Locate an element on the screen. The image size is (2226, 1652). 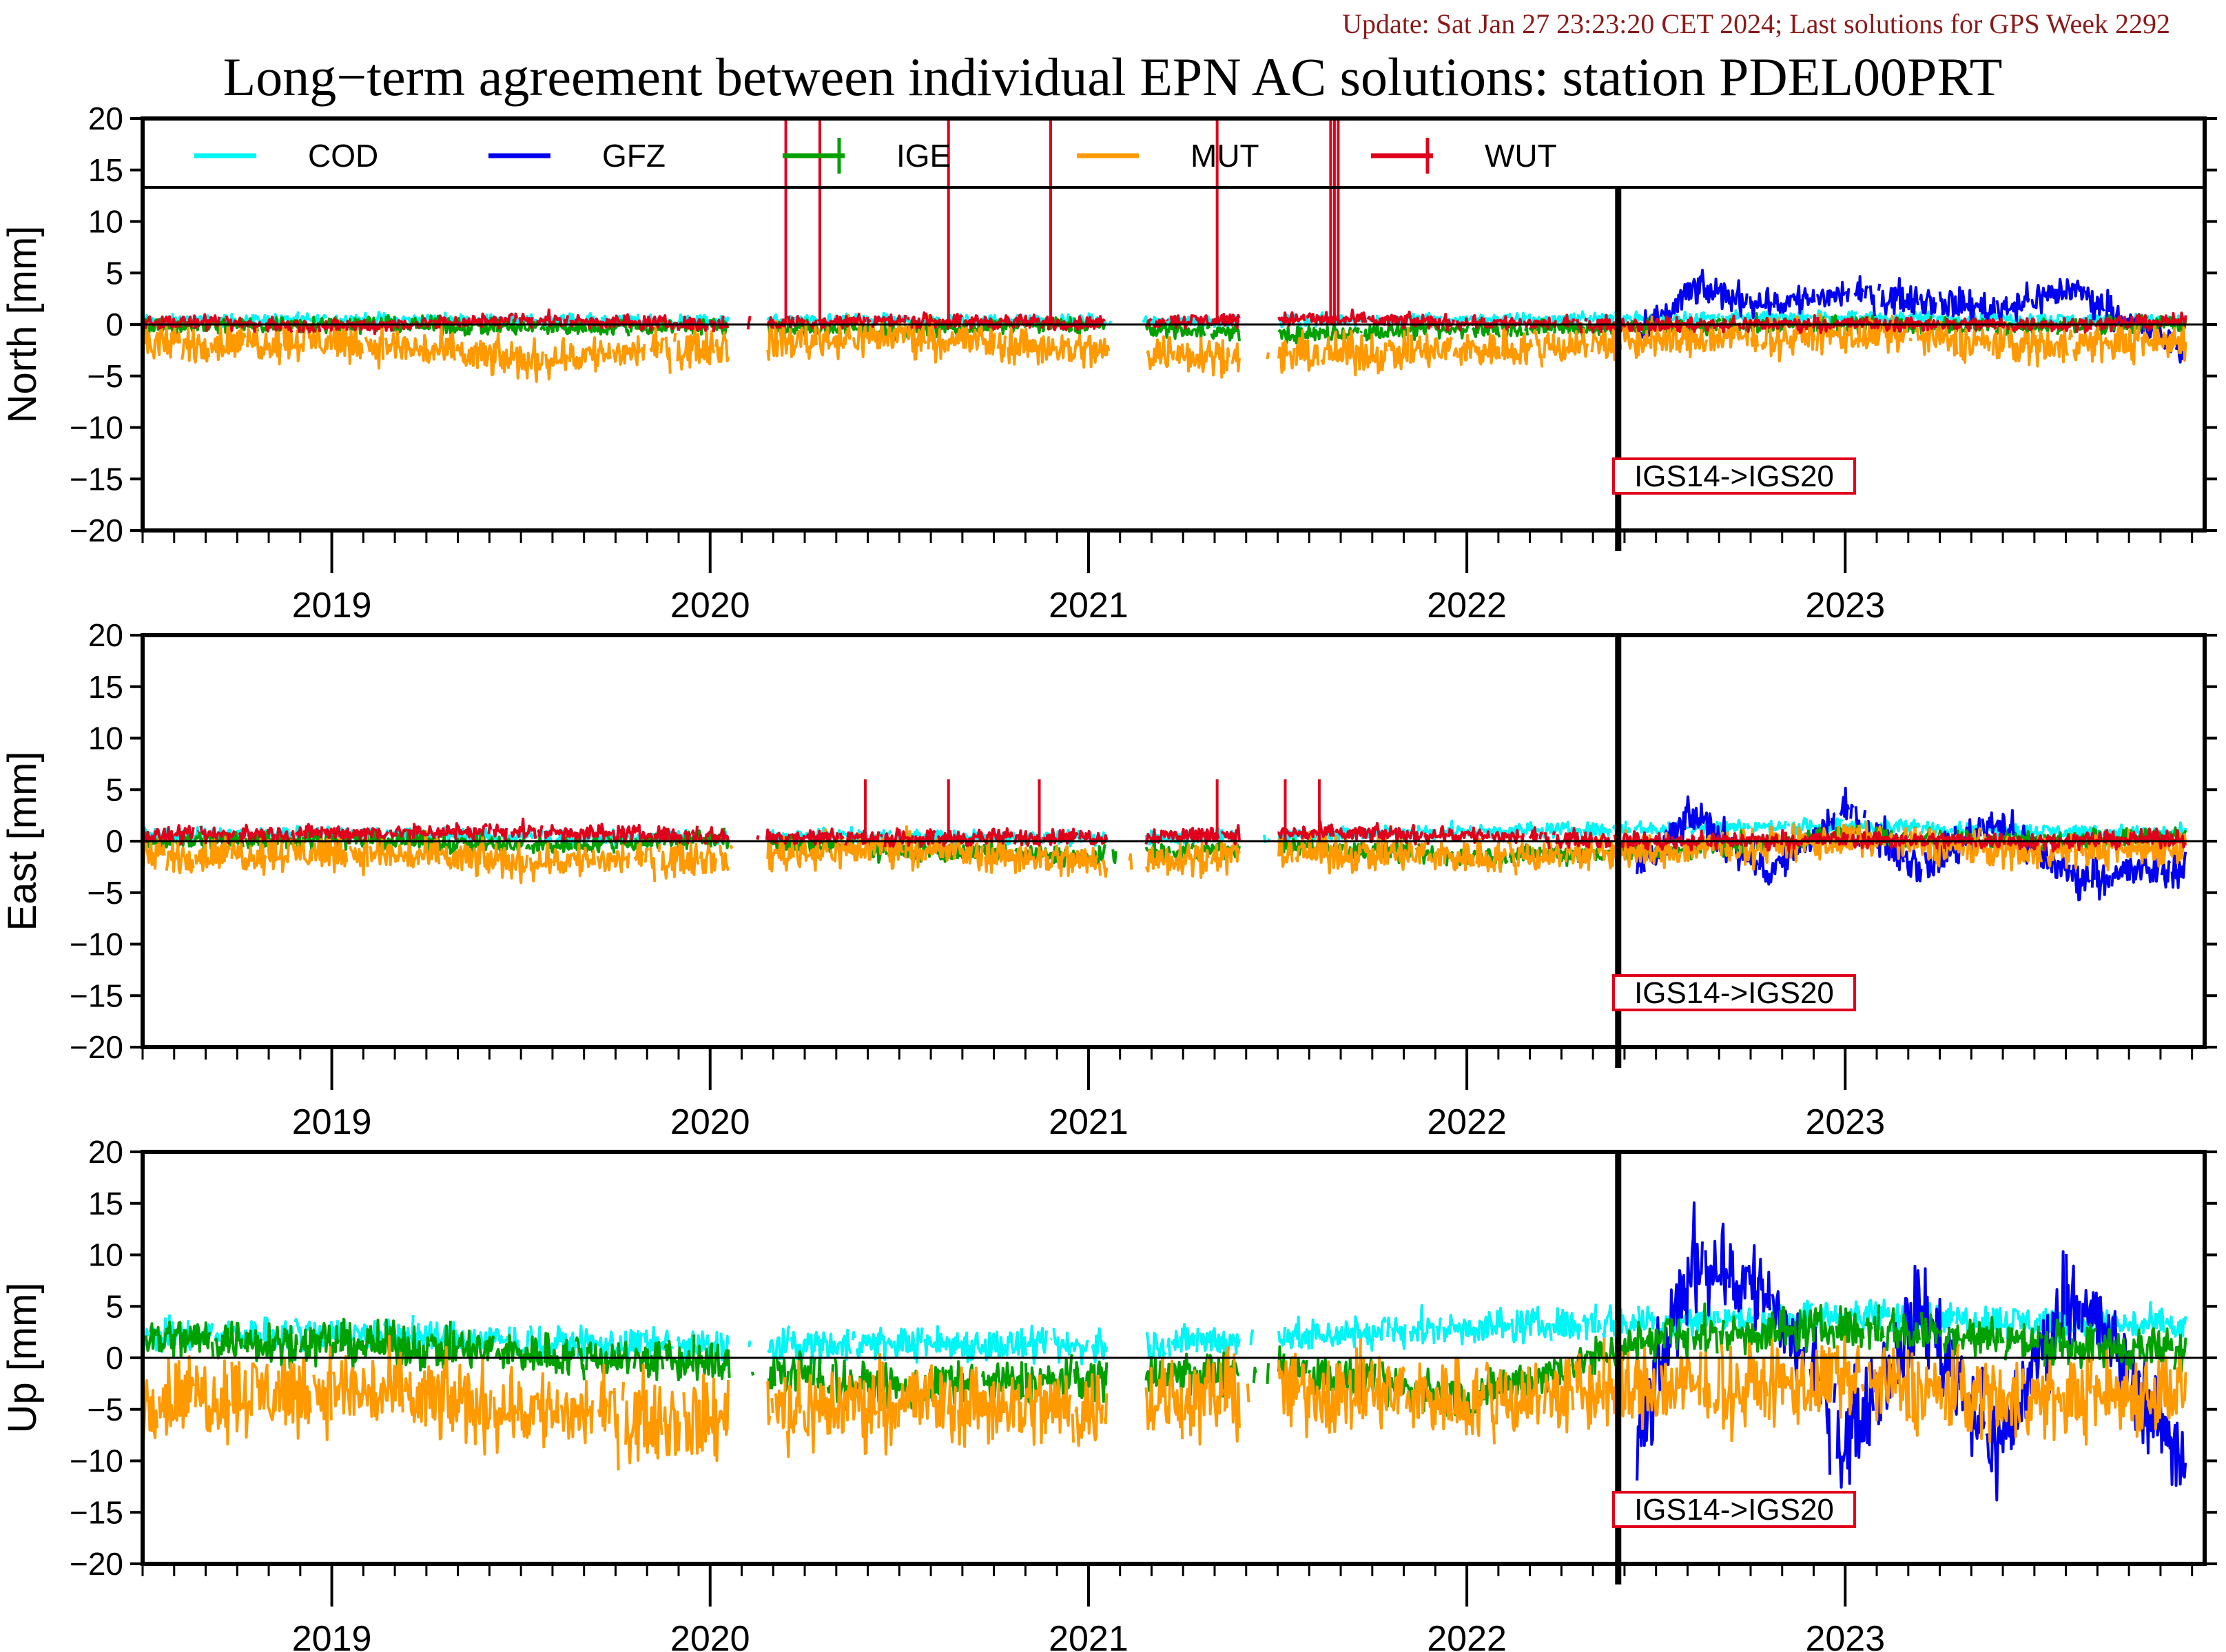
legend-label-gfz: GFZ is located at coordinates (634, 156).